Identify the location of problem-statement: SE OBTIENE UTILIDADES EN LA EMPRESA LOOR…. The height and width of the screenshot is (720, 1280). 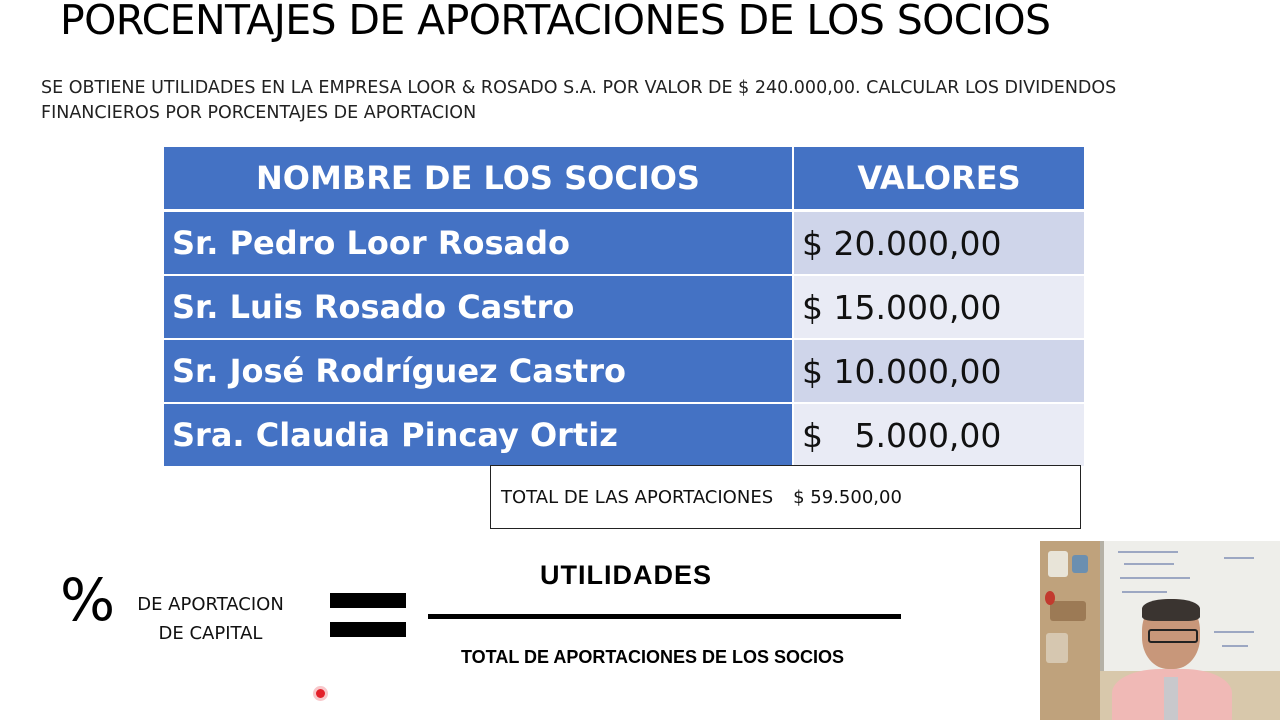
(641, 101).